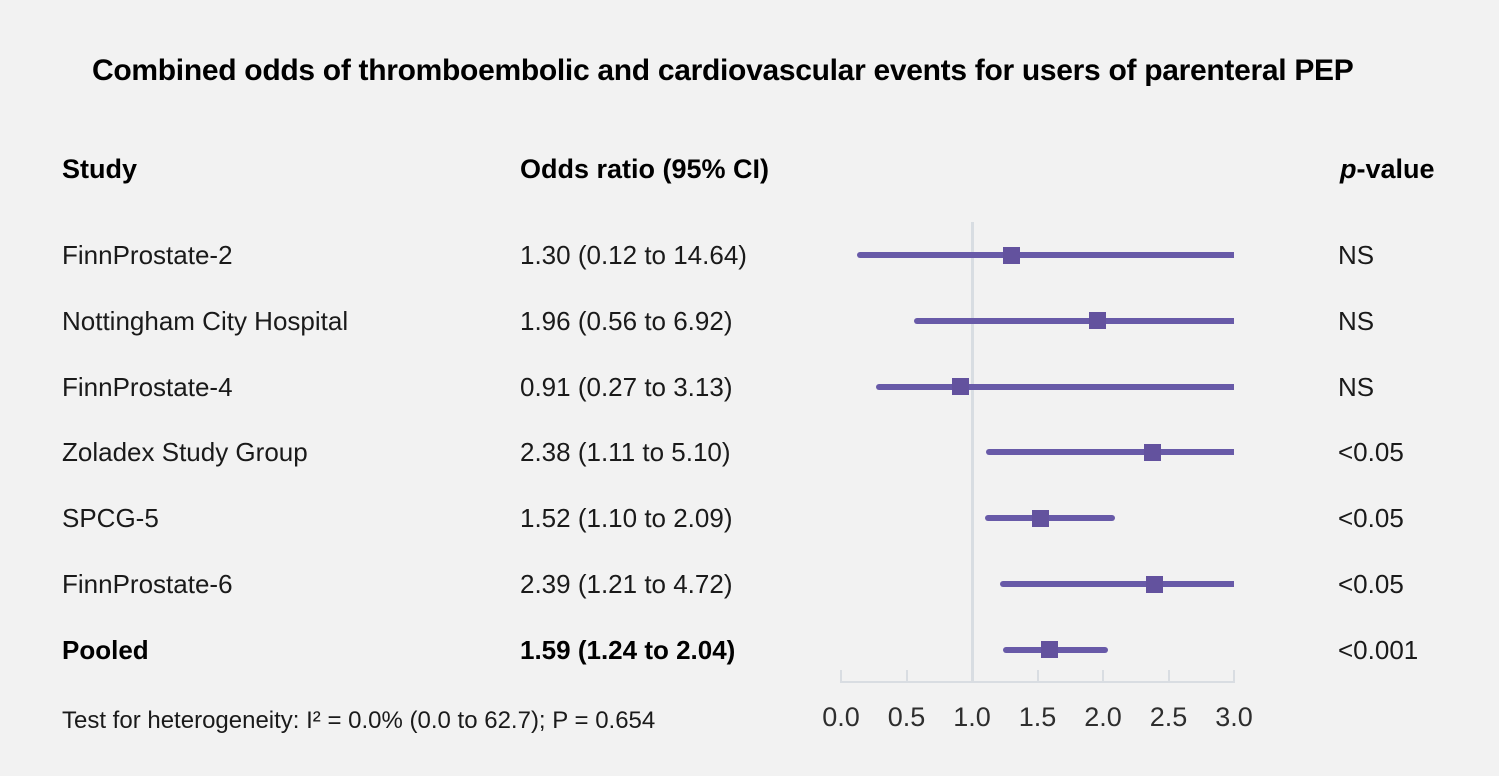  I want to click on study-label: Nottingham City Hospital, so click(205, 320).